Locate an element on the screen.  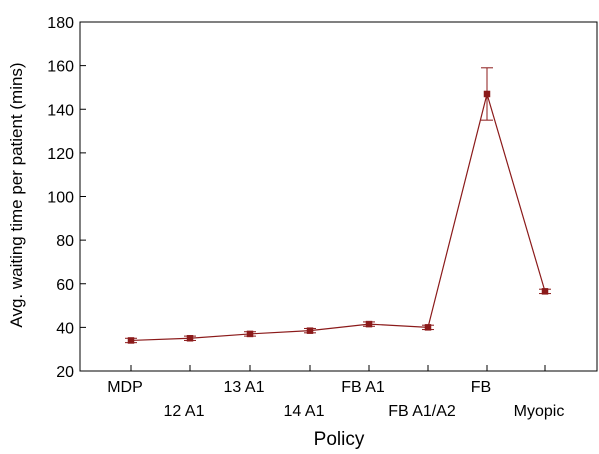
y-tick-label: 60 is located at coordinates (65, 285).